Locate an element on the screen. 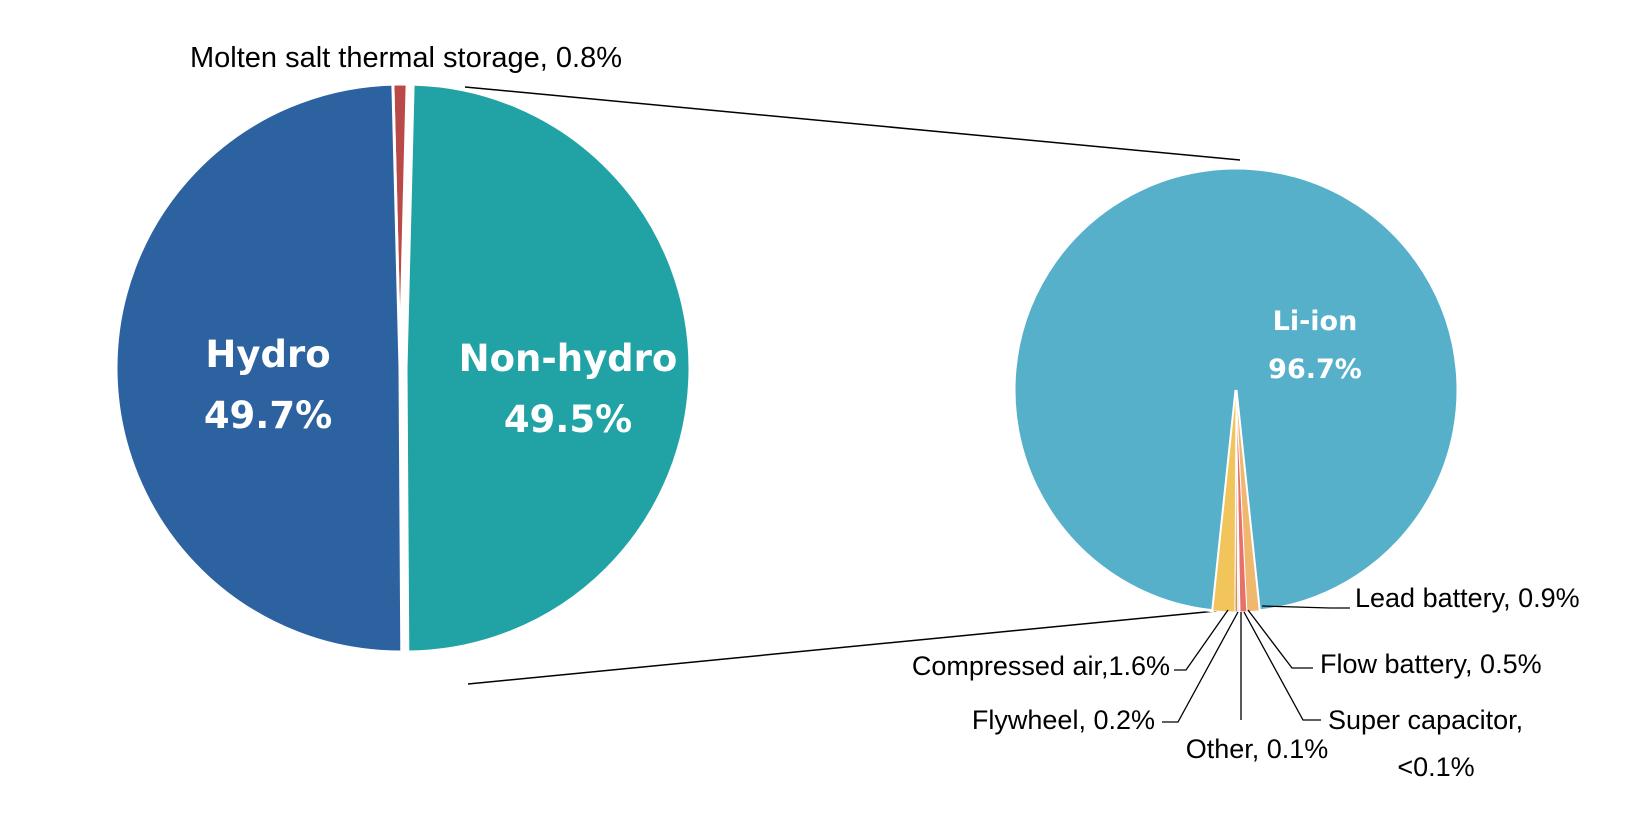 This screenshot has height=815, width=1636. slice-hydro is located at coordinates (259, 368).